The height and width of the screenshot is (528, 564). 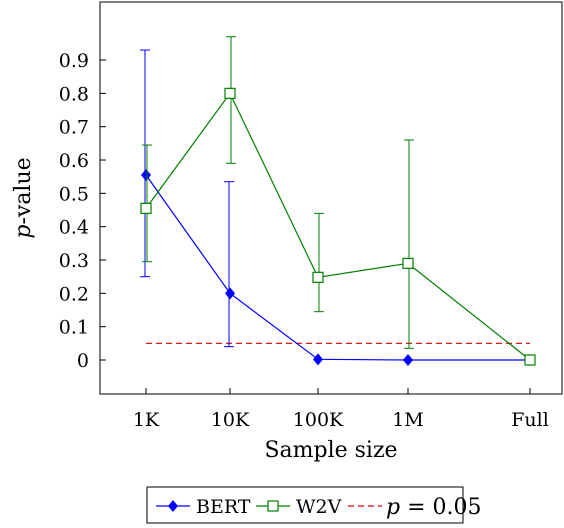 I want to click on y-axis-title-rest: -value, so click(x=23, y=190).